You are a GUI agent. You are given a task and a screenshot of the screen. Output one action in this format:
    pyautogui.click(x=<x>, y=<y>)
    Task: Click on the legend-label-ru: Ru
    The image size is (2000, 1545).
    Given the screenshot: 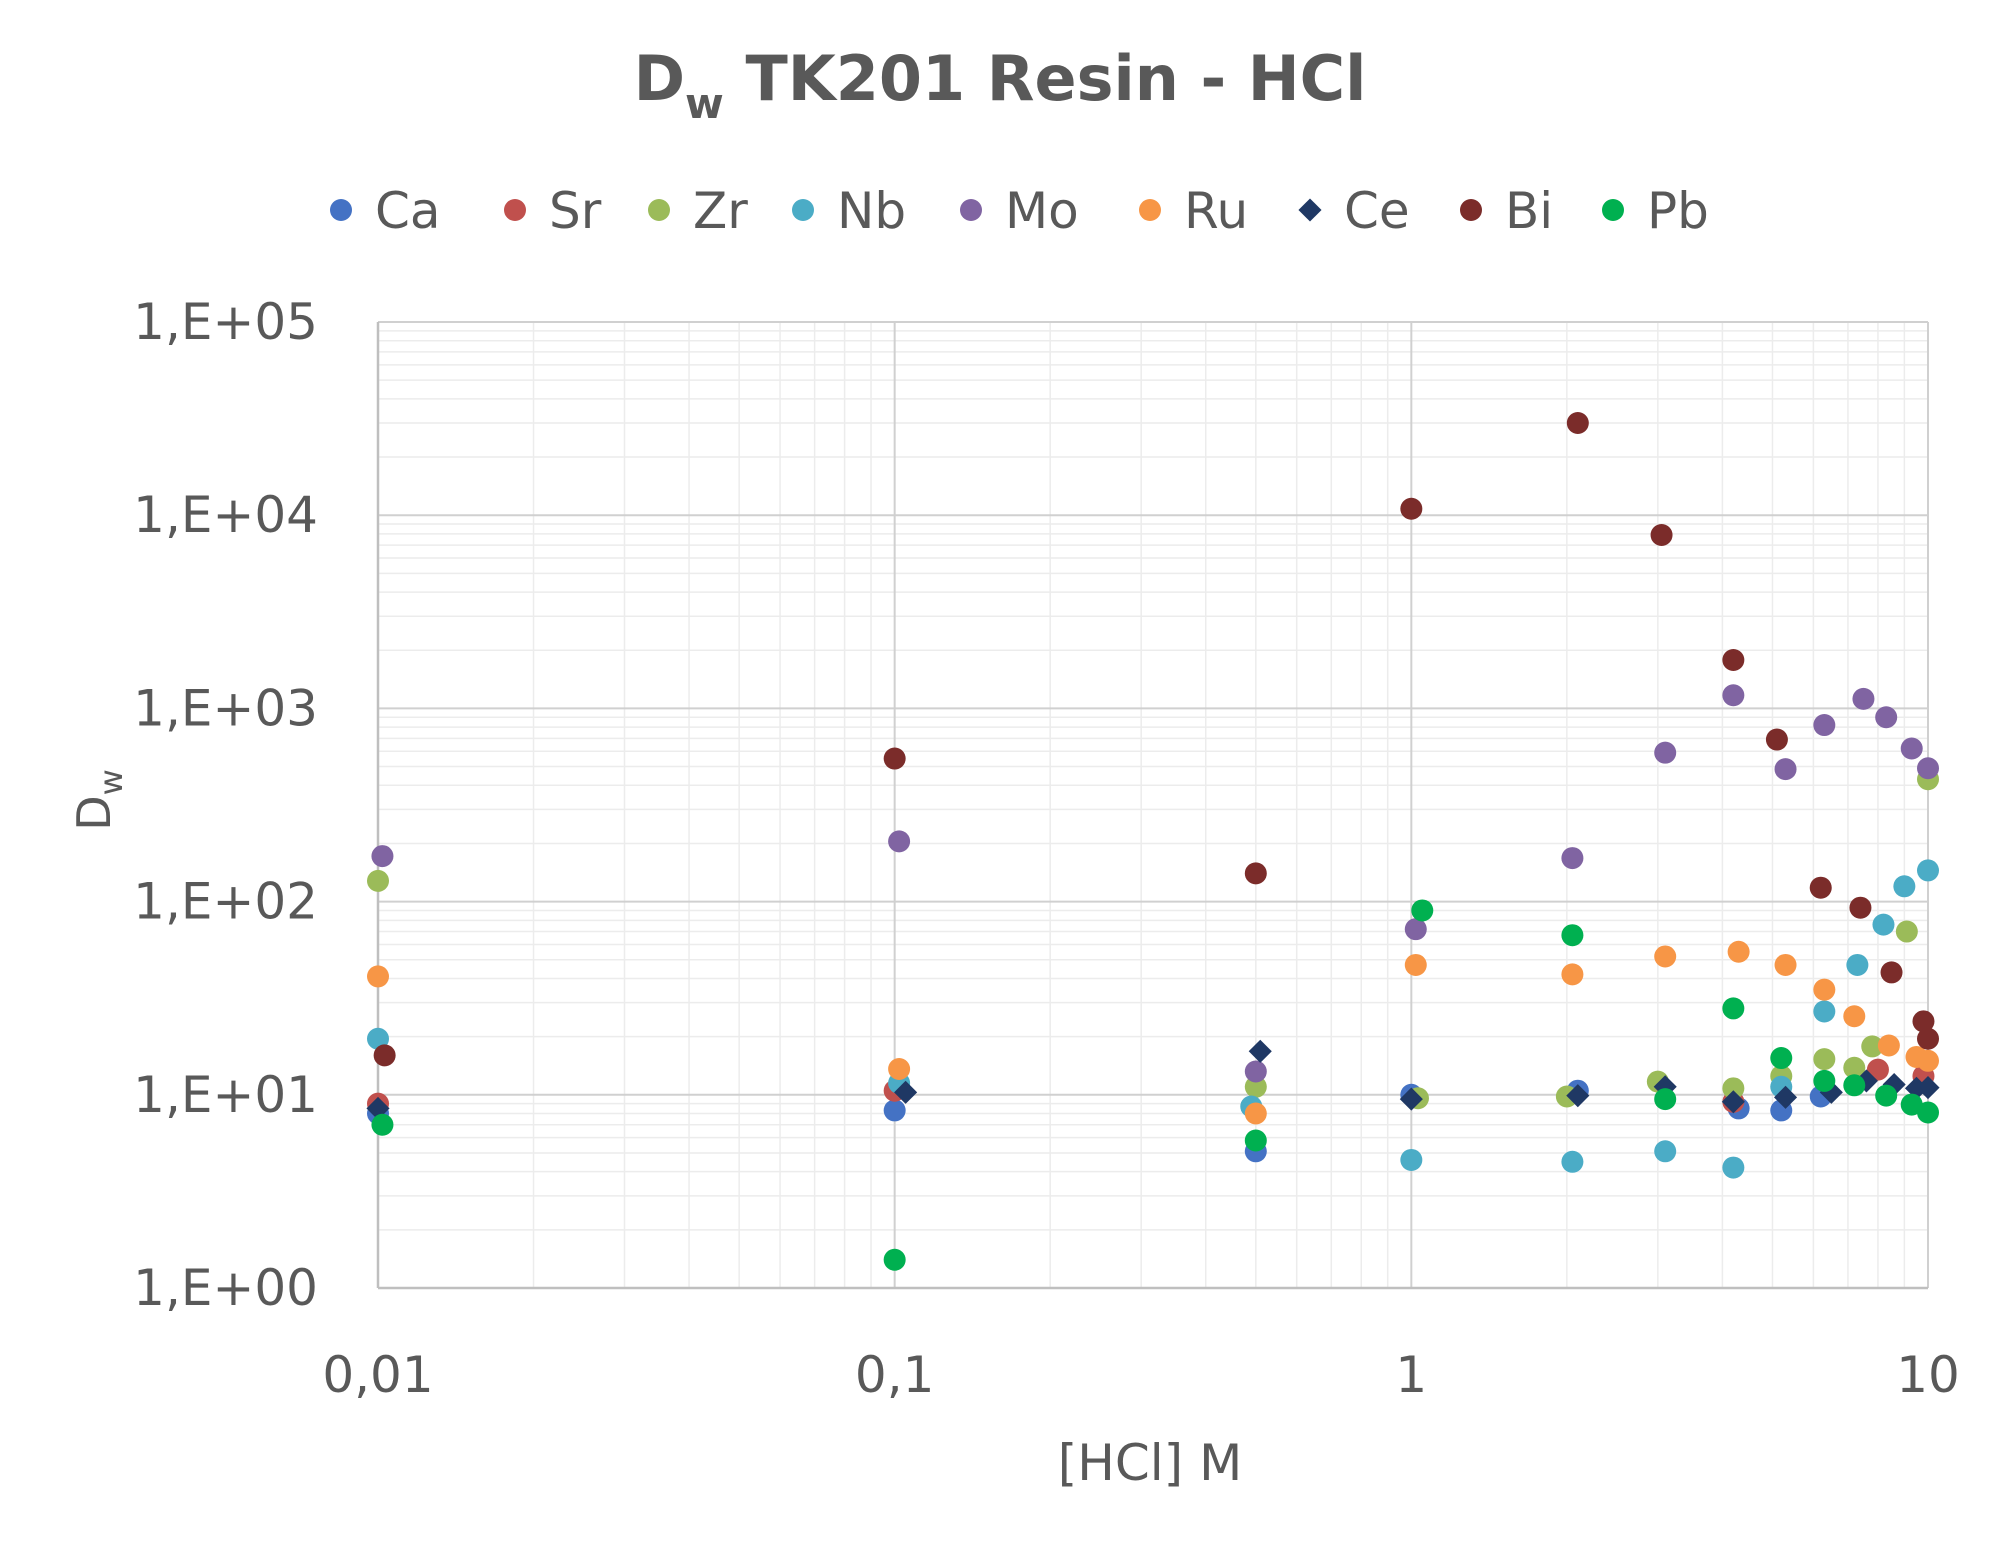 What is the action you would take?
    pyautogui.click(x=1216, y=211)
    